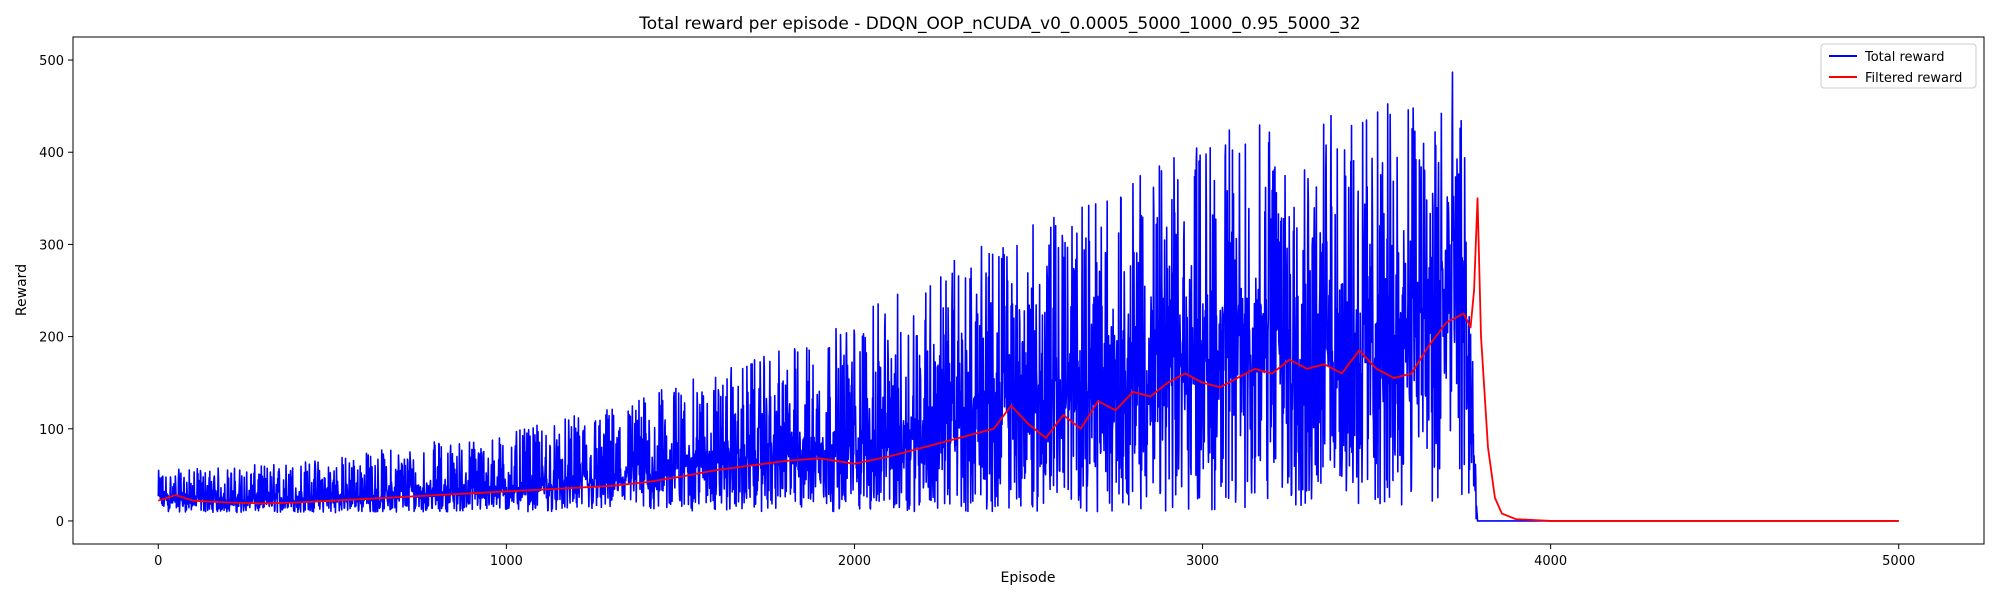 This screenshot has height=600, width=2000. I want to click on y-axis: 0 100 200 300 400 500, so click(56, 292).